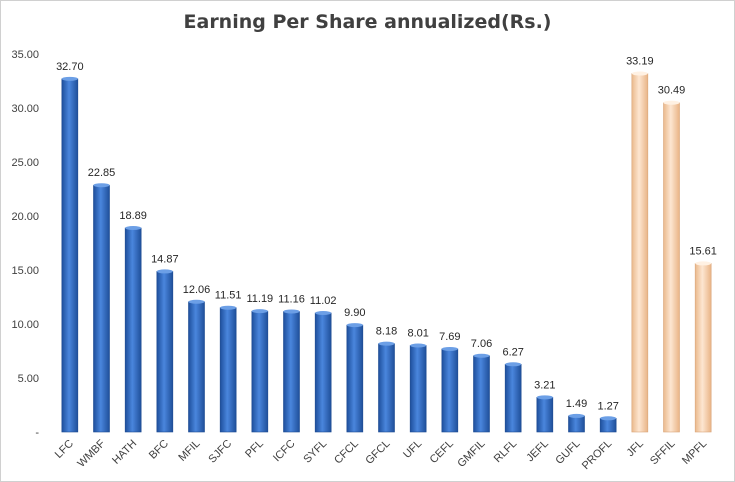 Image resolution: width=735 pixels, height=482 pixels. What do you see at coordinates (284, 451) in the screenshot?
I see `x-tick-label: ICFC` at bounding box center [284, 451].